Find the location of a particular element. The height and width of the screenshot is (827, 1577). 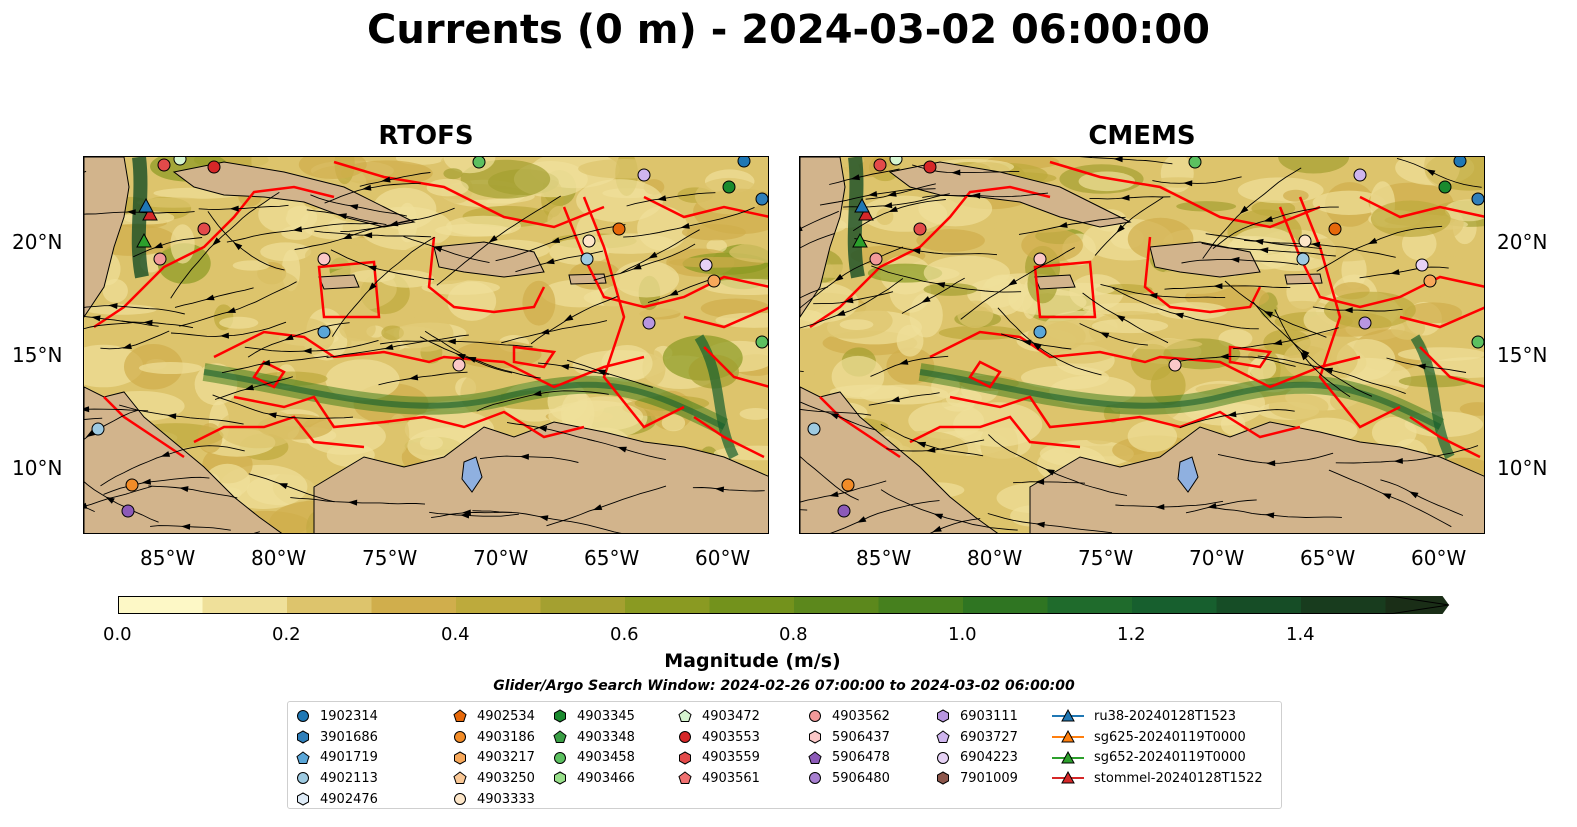

lat-label-10n-right: 10°N is located at coordinates (1522, 468).